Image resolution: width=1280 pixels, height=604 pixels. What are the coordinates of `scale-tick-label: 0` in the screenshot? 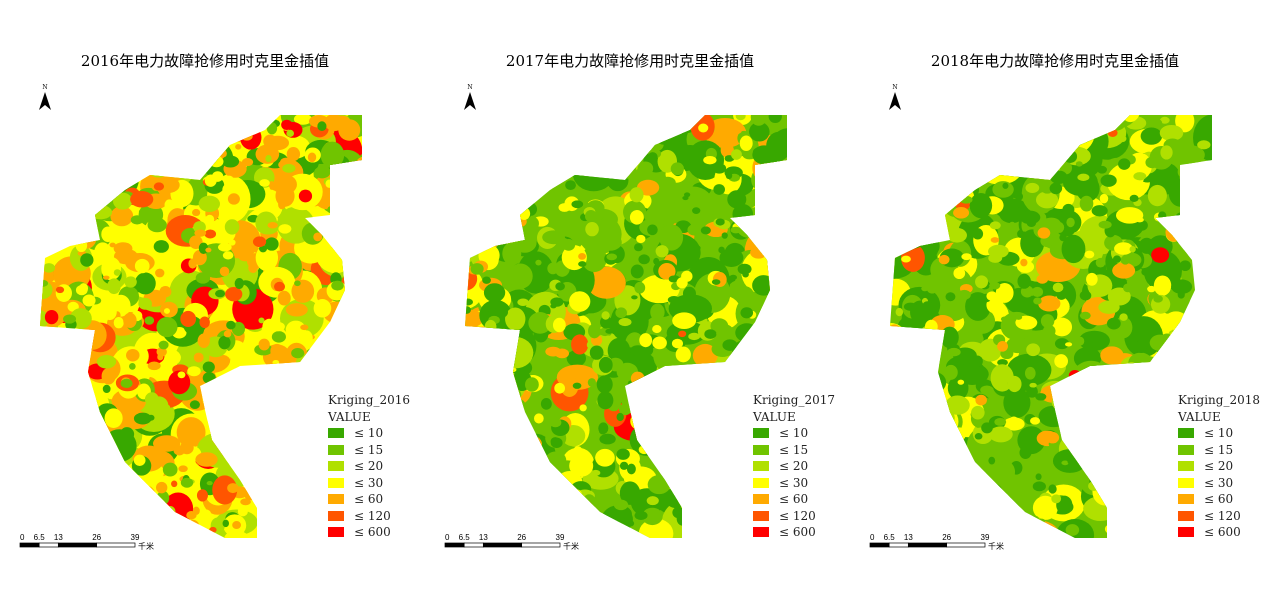 It's located at (872, 537).